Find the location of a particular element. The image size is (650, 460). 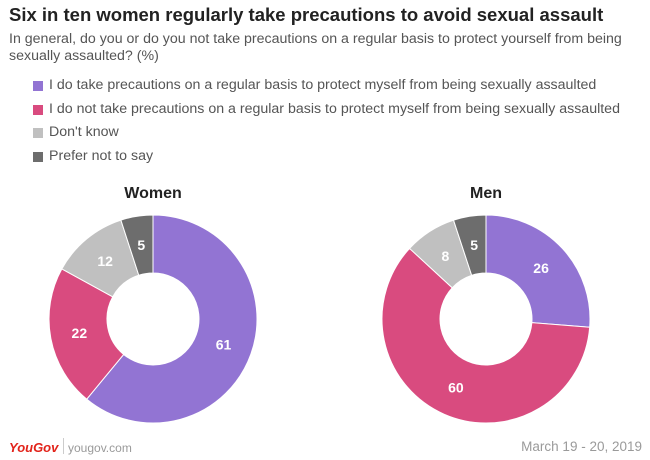

slice-value-label: 61 is located at coordinates (224, 344).